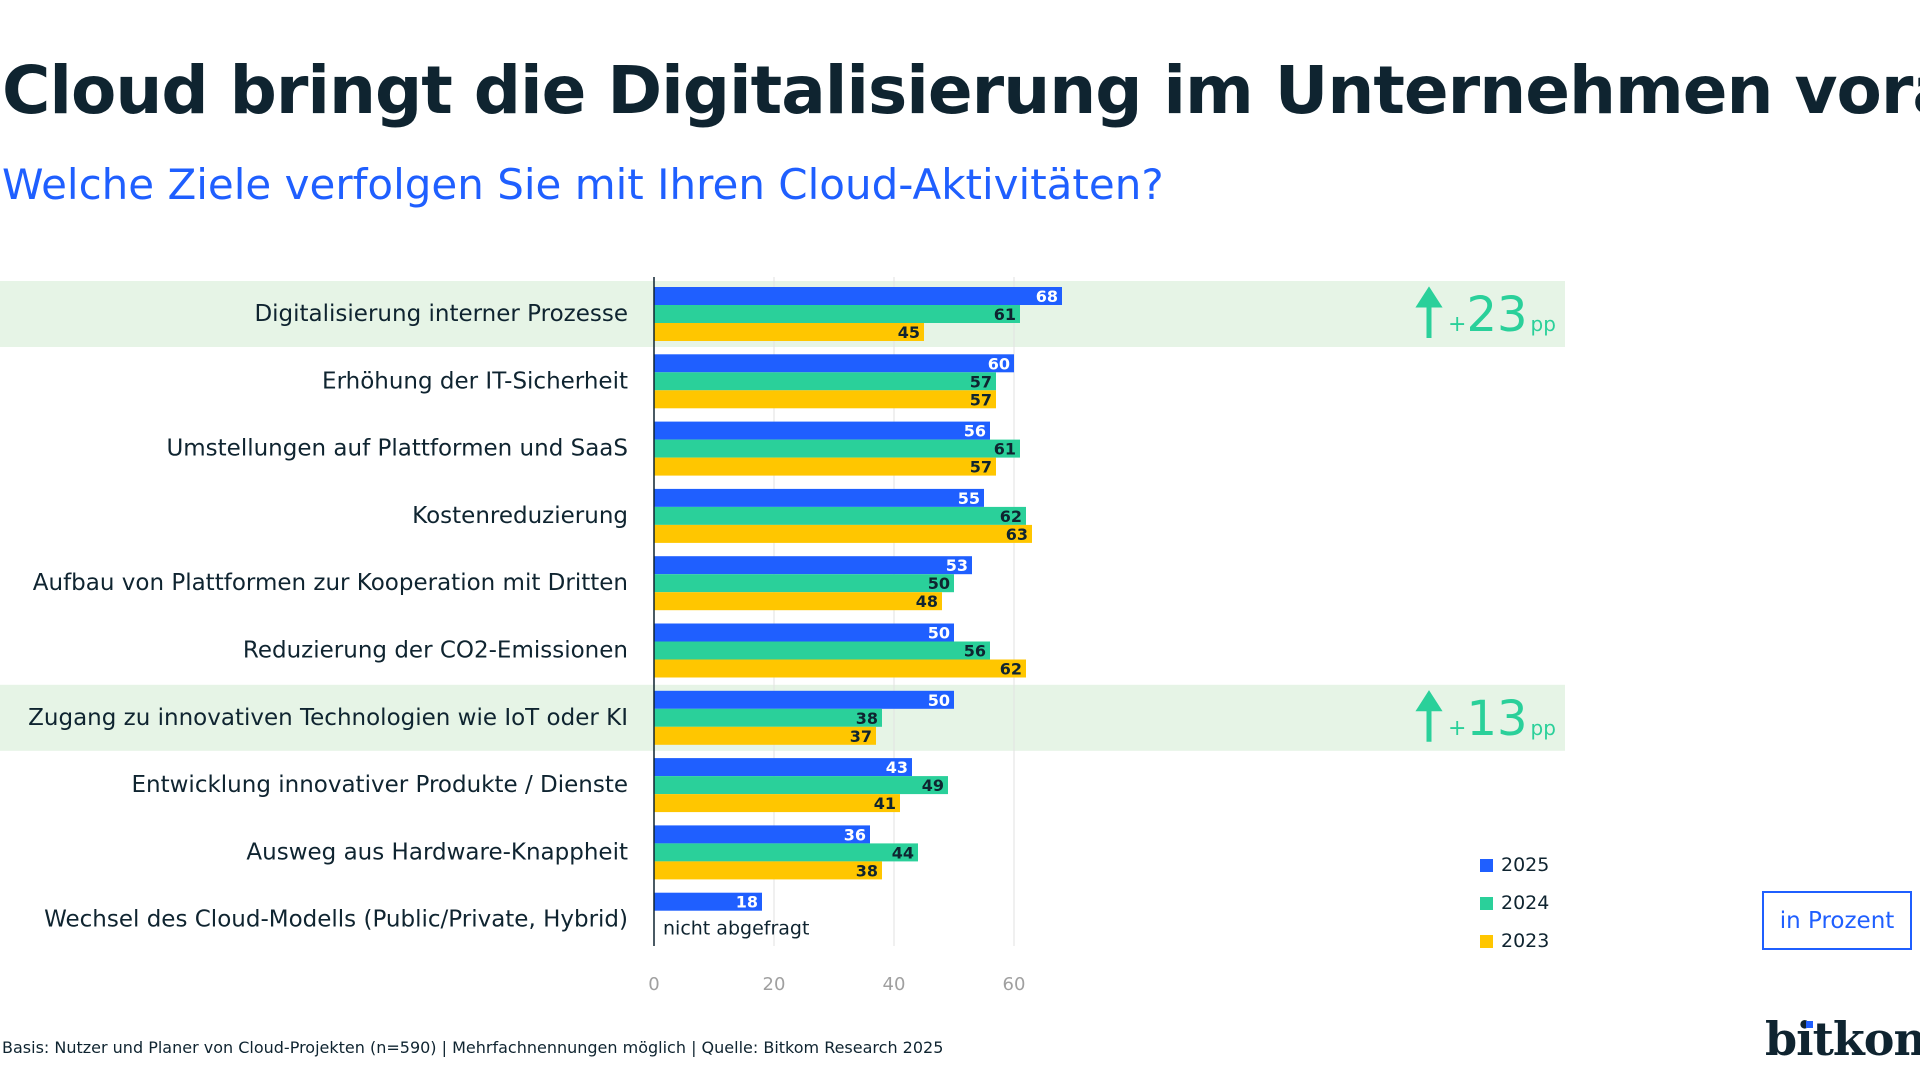  I want to click on delta-value: +23 pp, so click(1502, 315).